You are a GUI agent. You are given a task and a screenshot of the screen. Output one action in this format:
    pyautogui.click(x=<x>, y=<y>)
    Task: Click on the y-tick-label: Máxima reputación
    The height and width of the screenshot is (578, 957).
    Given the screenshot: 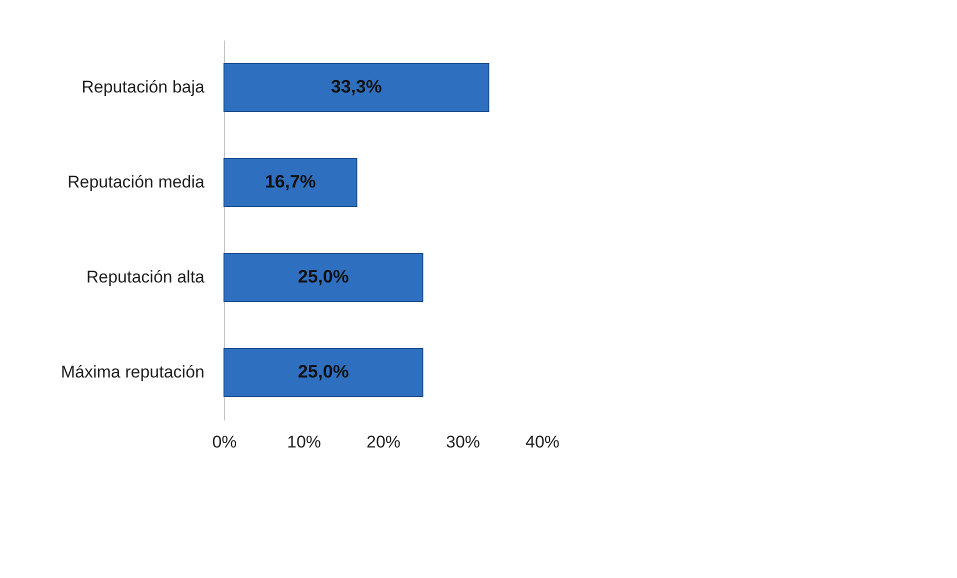 What is the action you would take?
    pyautogui.click(x=132, y=372)
    